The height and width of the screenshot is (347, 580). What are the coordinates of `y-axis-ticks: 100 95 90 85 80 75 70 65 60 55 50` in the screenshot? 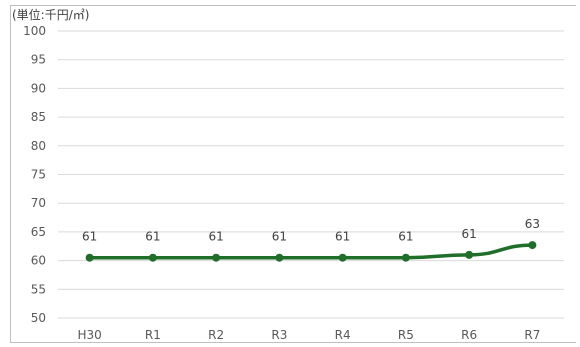 It's located at (34, 174).